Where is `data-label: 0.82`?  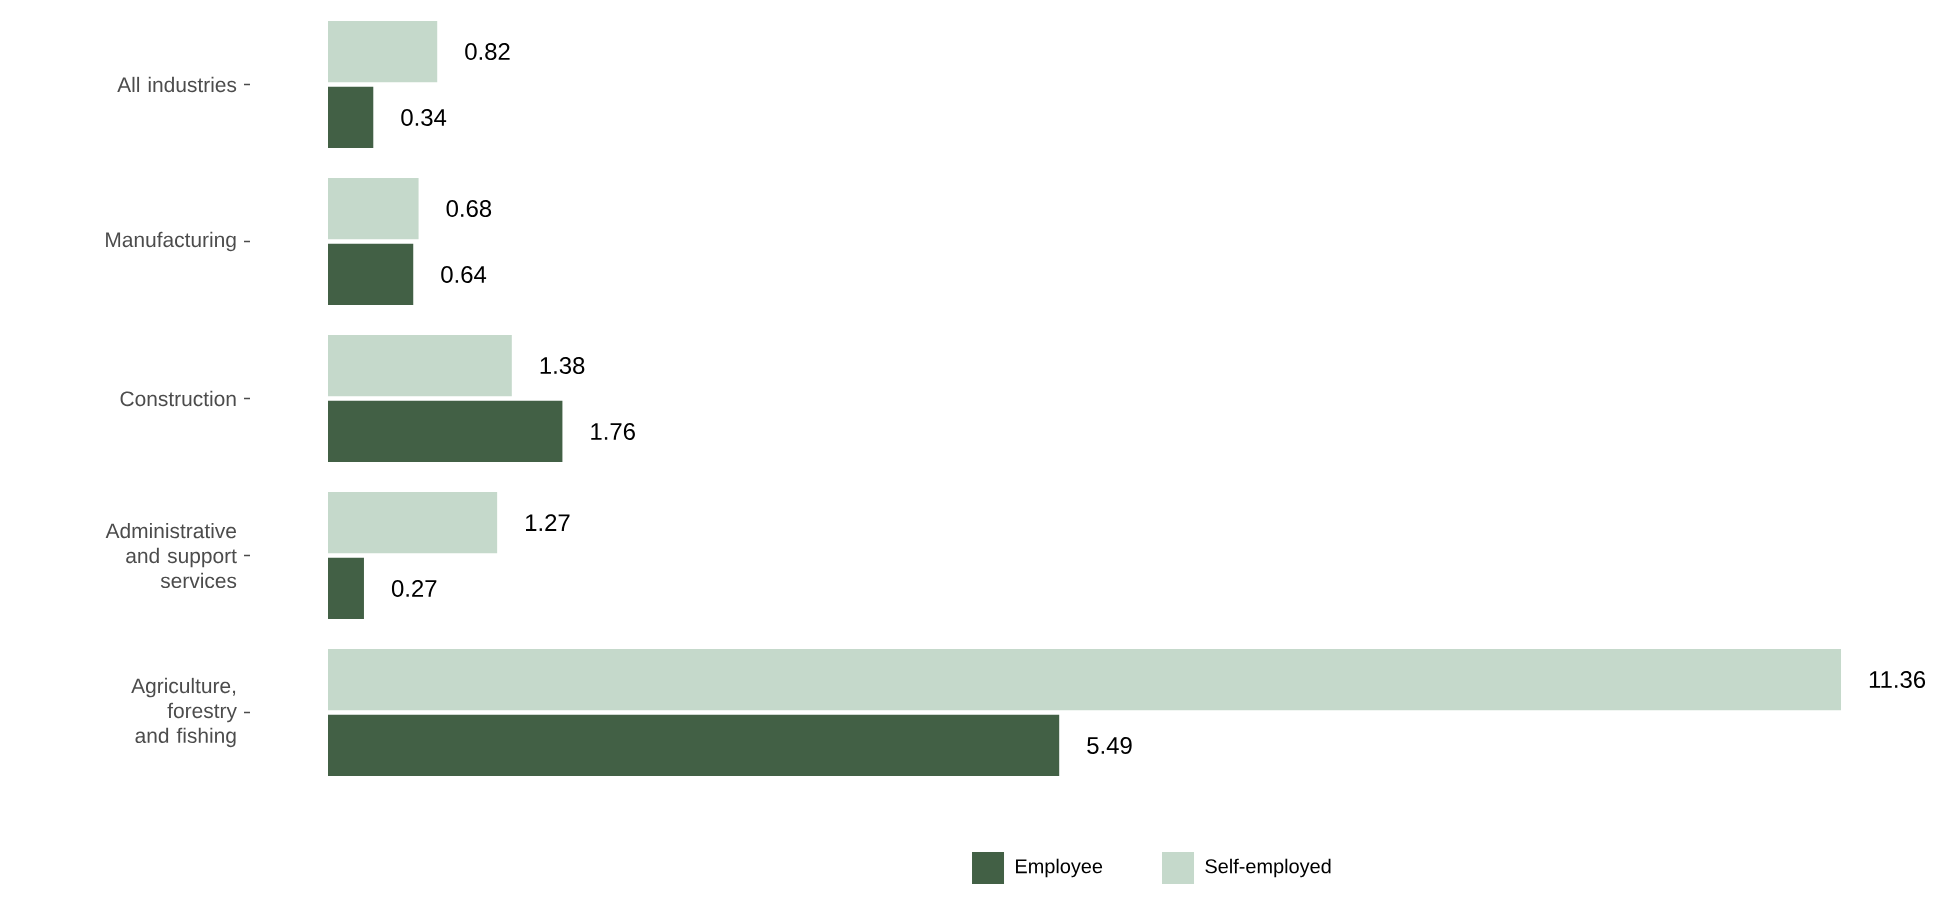 data-label: 0.82 is located at coordinates (487, 51).